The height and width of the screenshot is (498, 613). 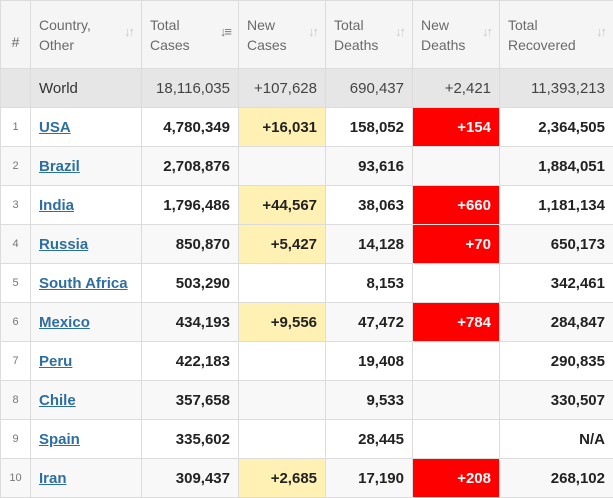 What do you see at coordinates (16, 283) in the screenshot?
I see `row-index: 5` at bounding box center [16, 283].